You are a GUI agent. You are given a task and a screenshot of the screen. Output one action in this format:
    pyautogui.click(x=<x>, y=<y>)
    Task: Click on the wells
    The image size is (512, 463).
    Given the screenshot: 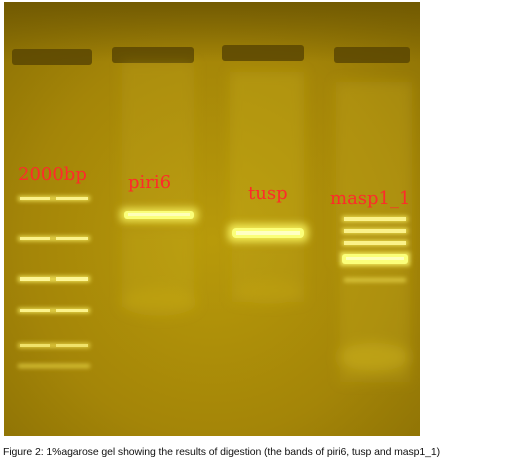 What is the action you would take?
    pyautogui.click(x=211, y=55)
    